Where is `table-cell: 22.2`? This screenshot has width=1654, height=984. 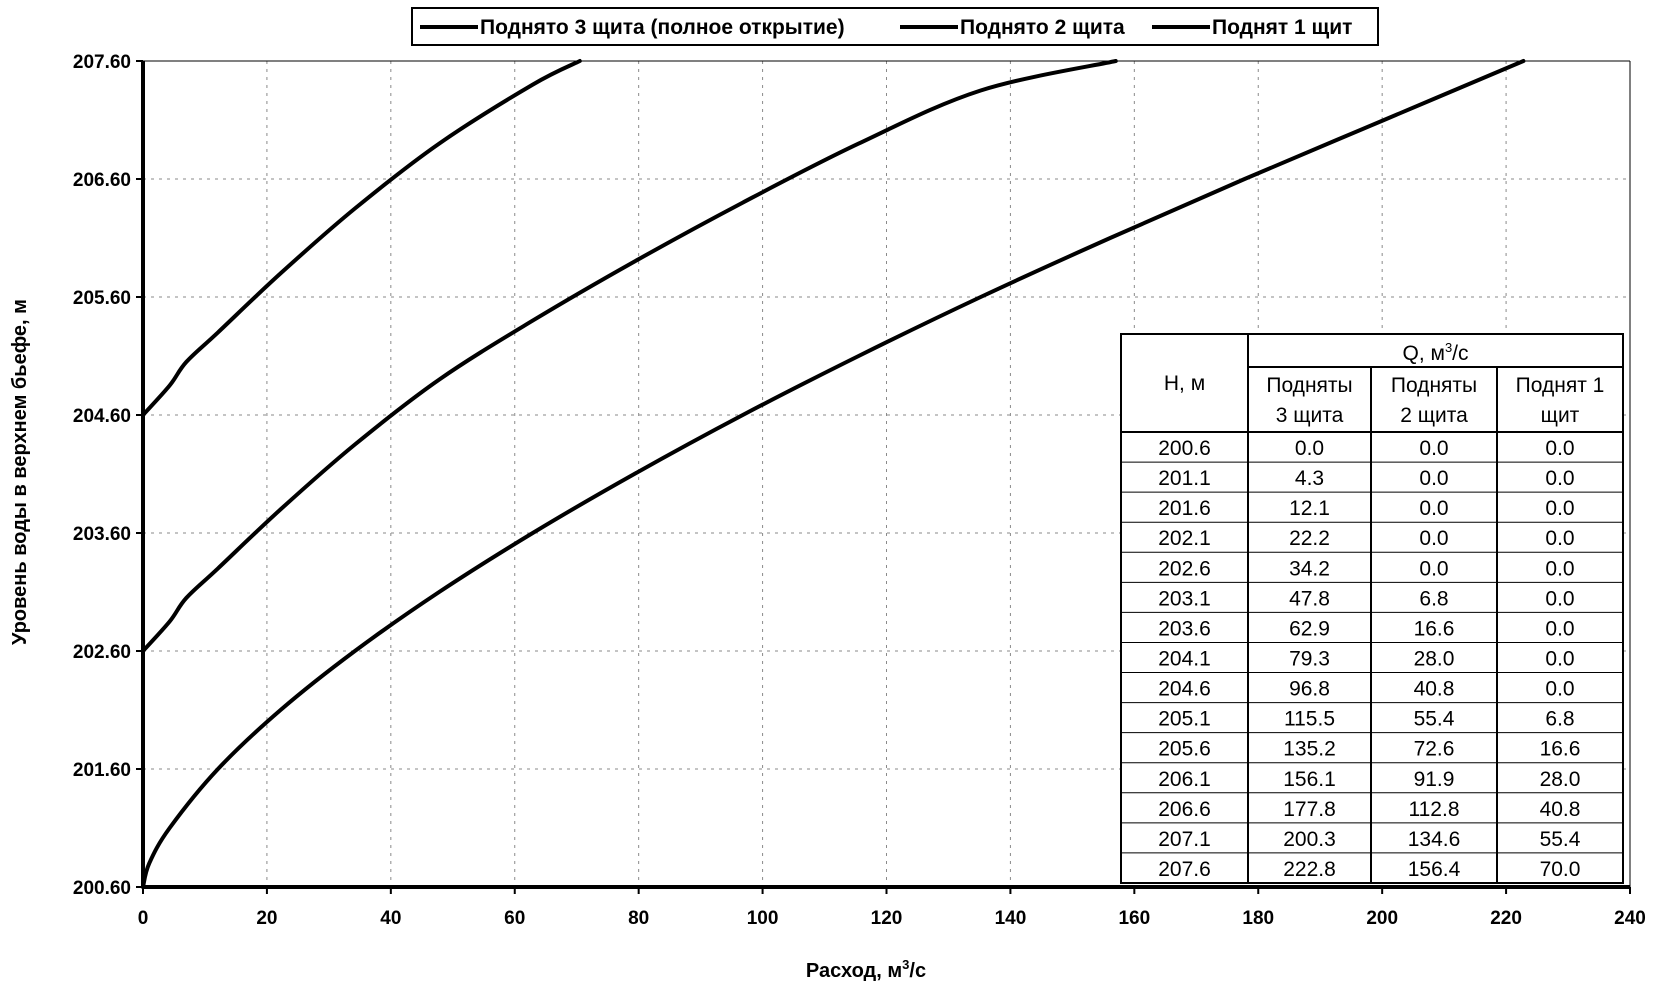
table-cell: 22.2 is located at coordinates (1309, 538).